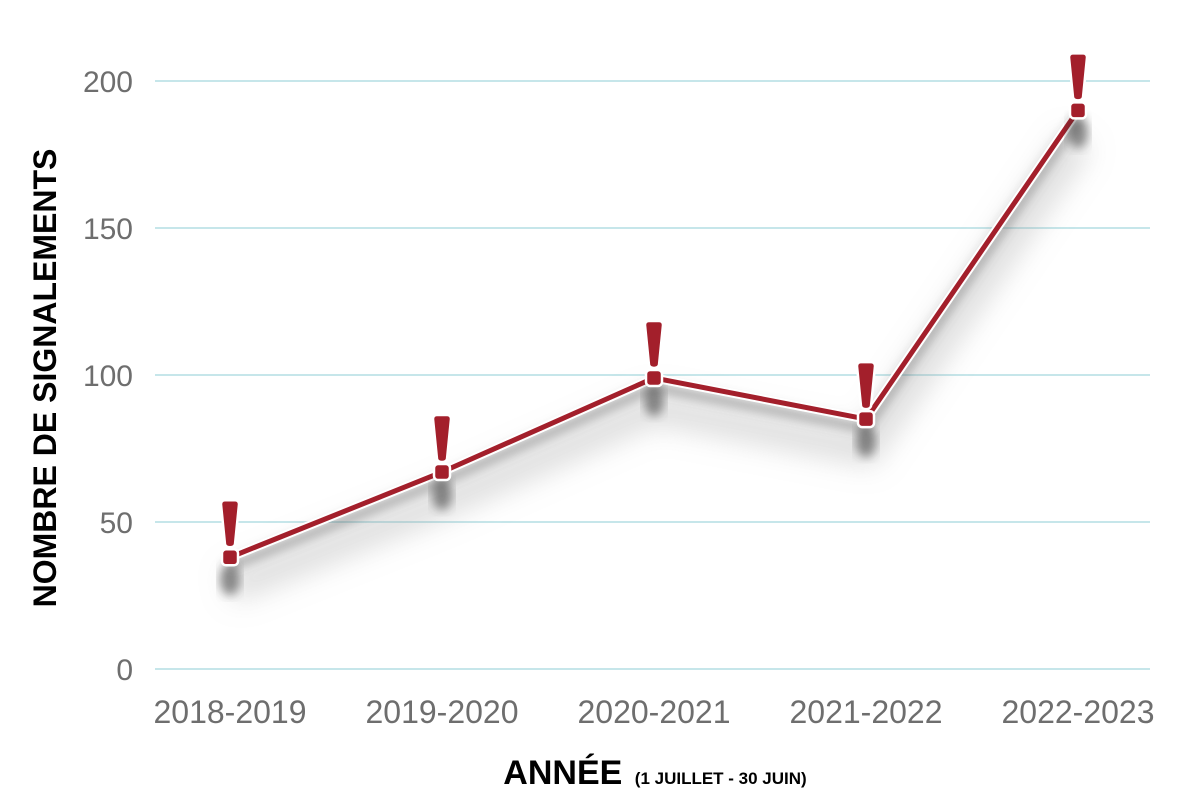 The height and width of the screenshot is (805, 1200). Describe the element at coordinates (865, 712) in the screenshot. I see `x-tick-label: 2021-2022` at that location.